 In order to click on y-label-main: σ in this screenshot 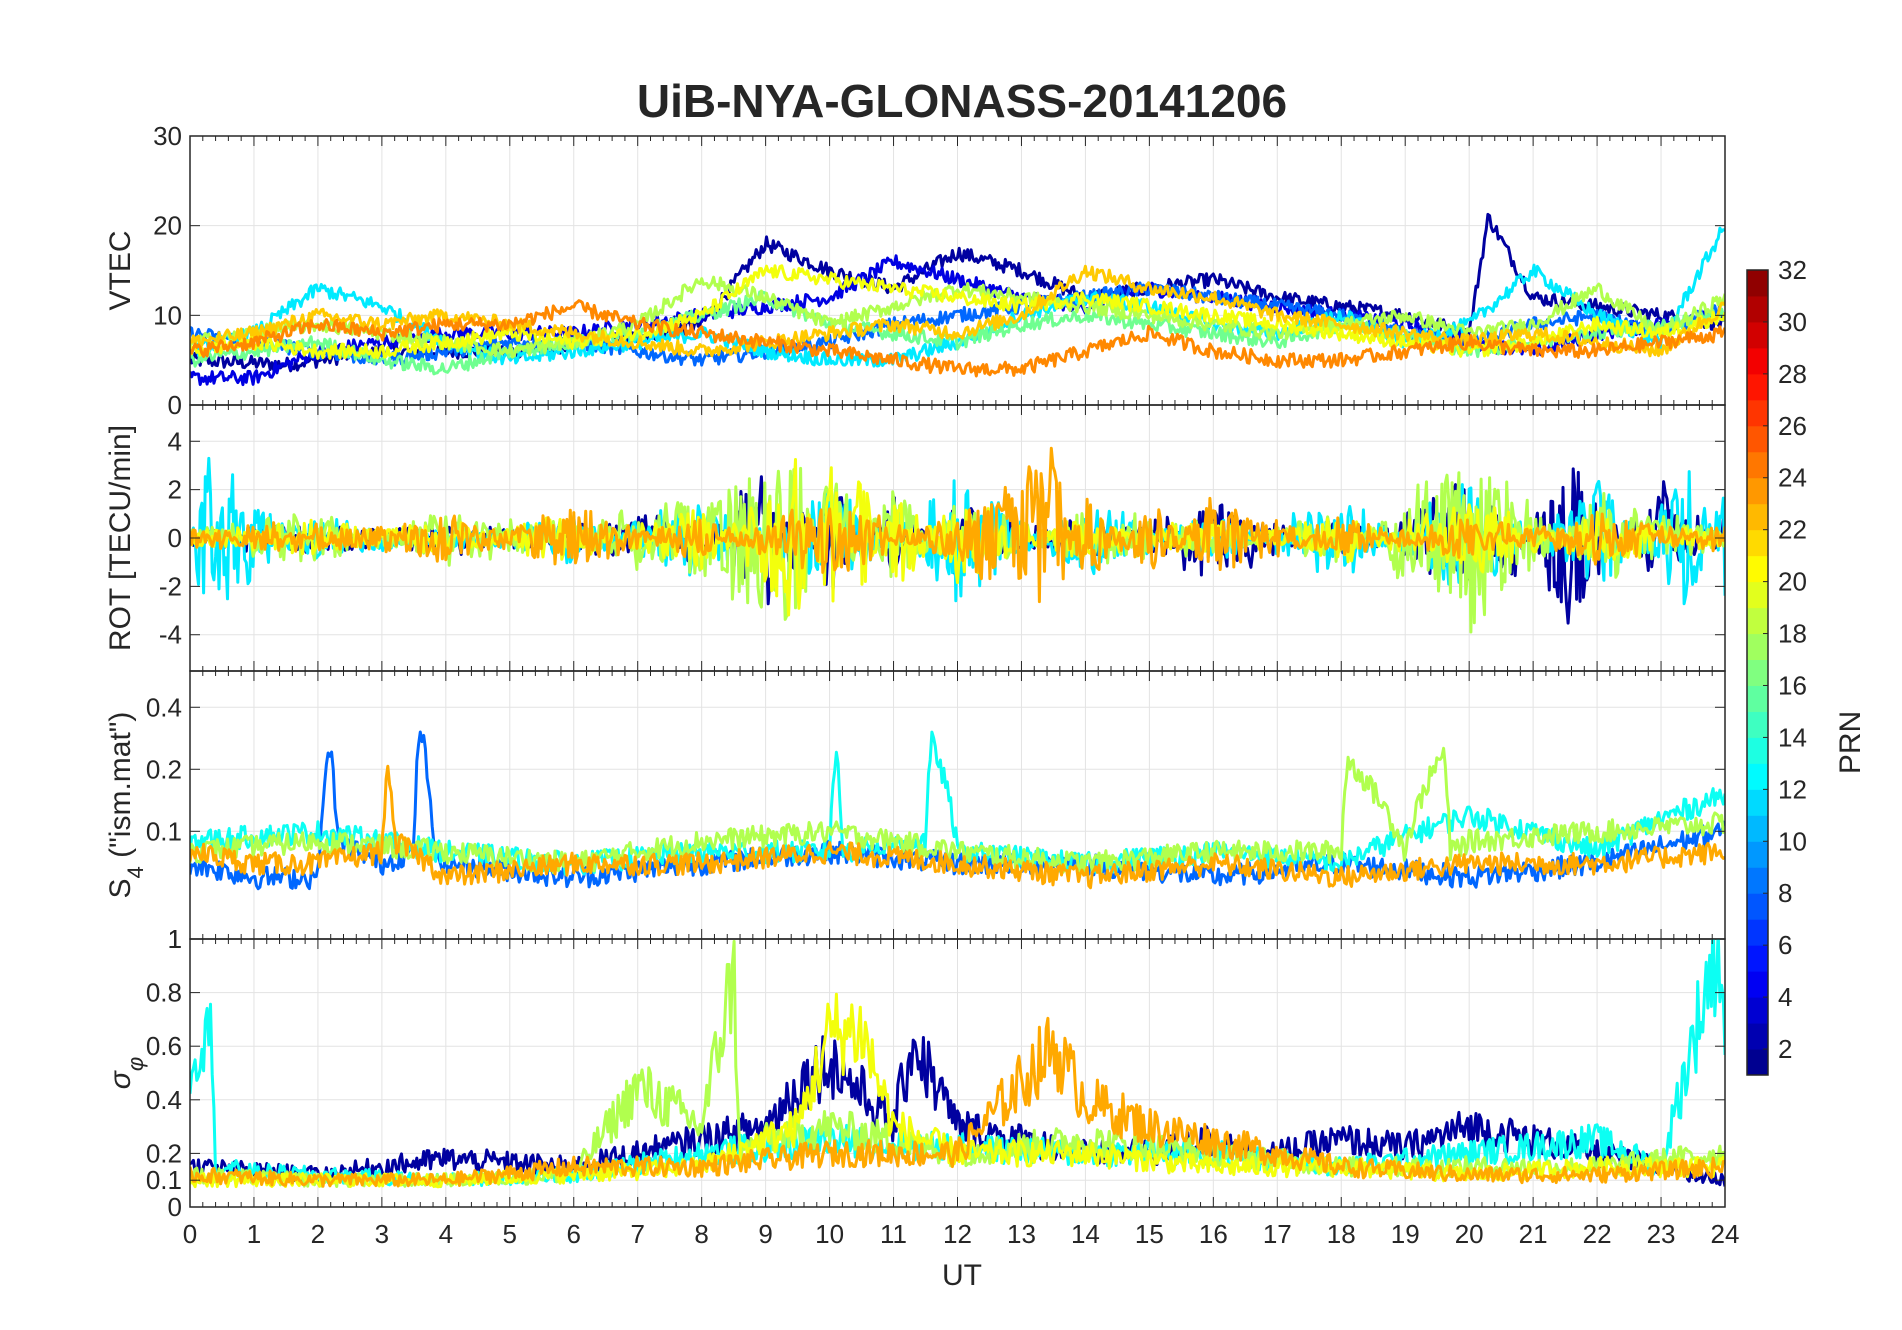, I will do `click(120, 1079)`.